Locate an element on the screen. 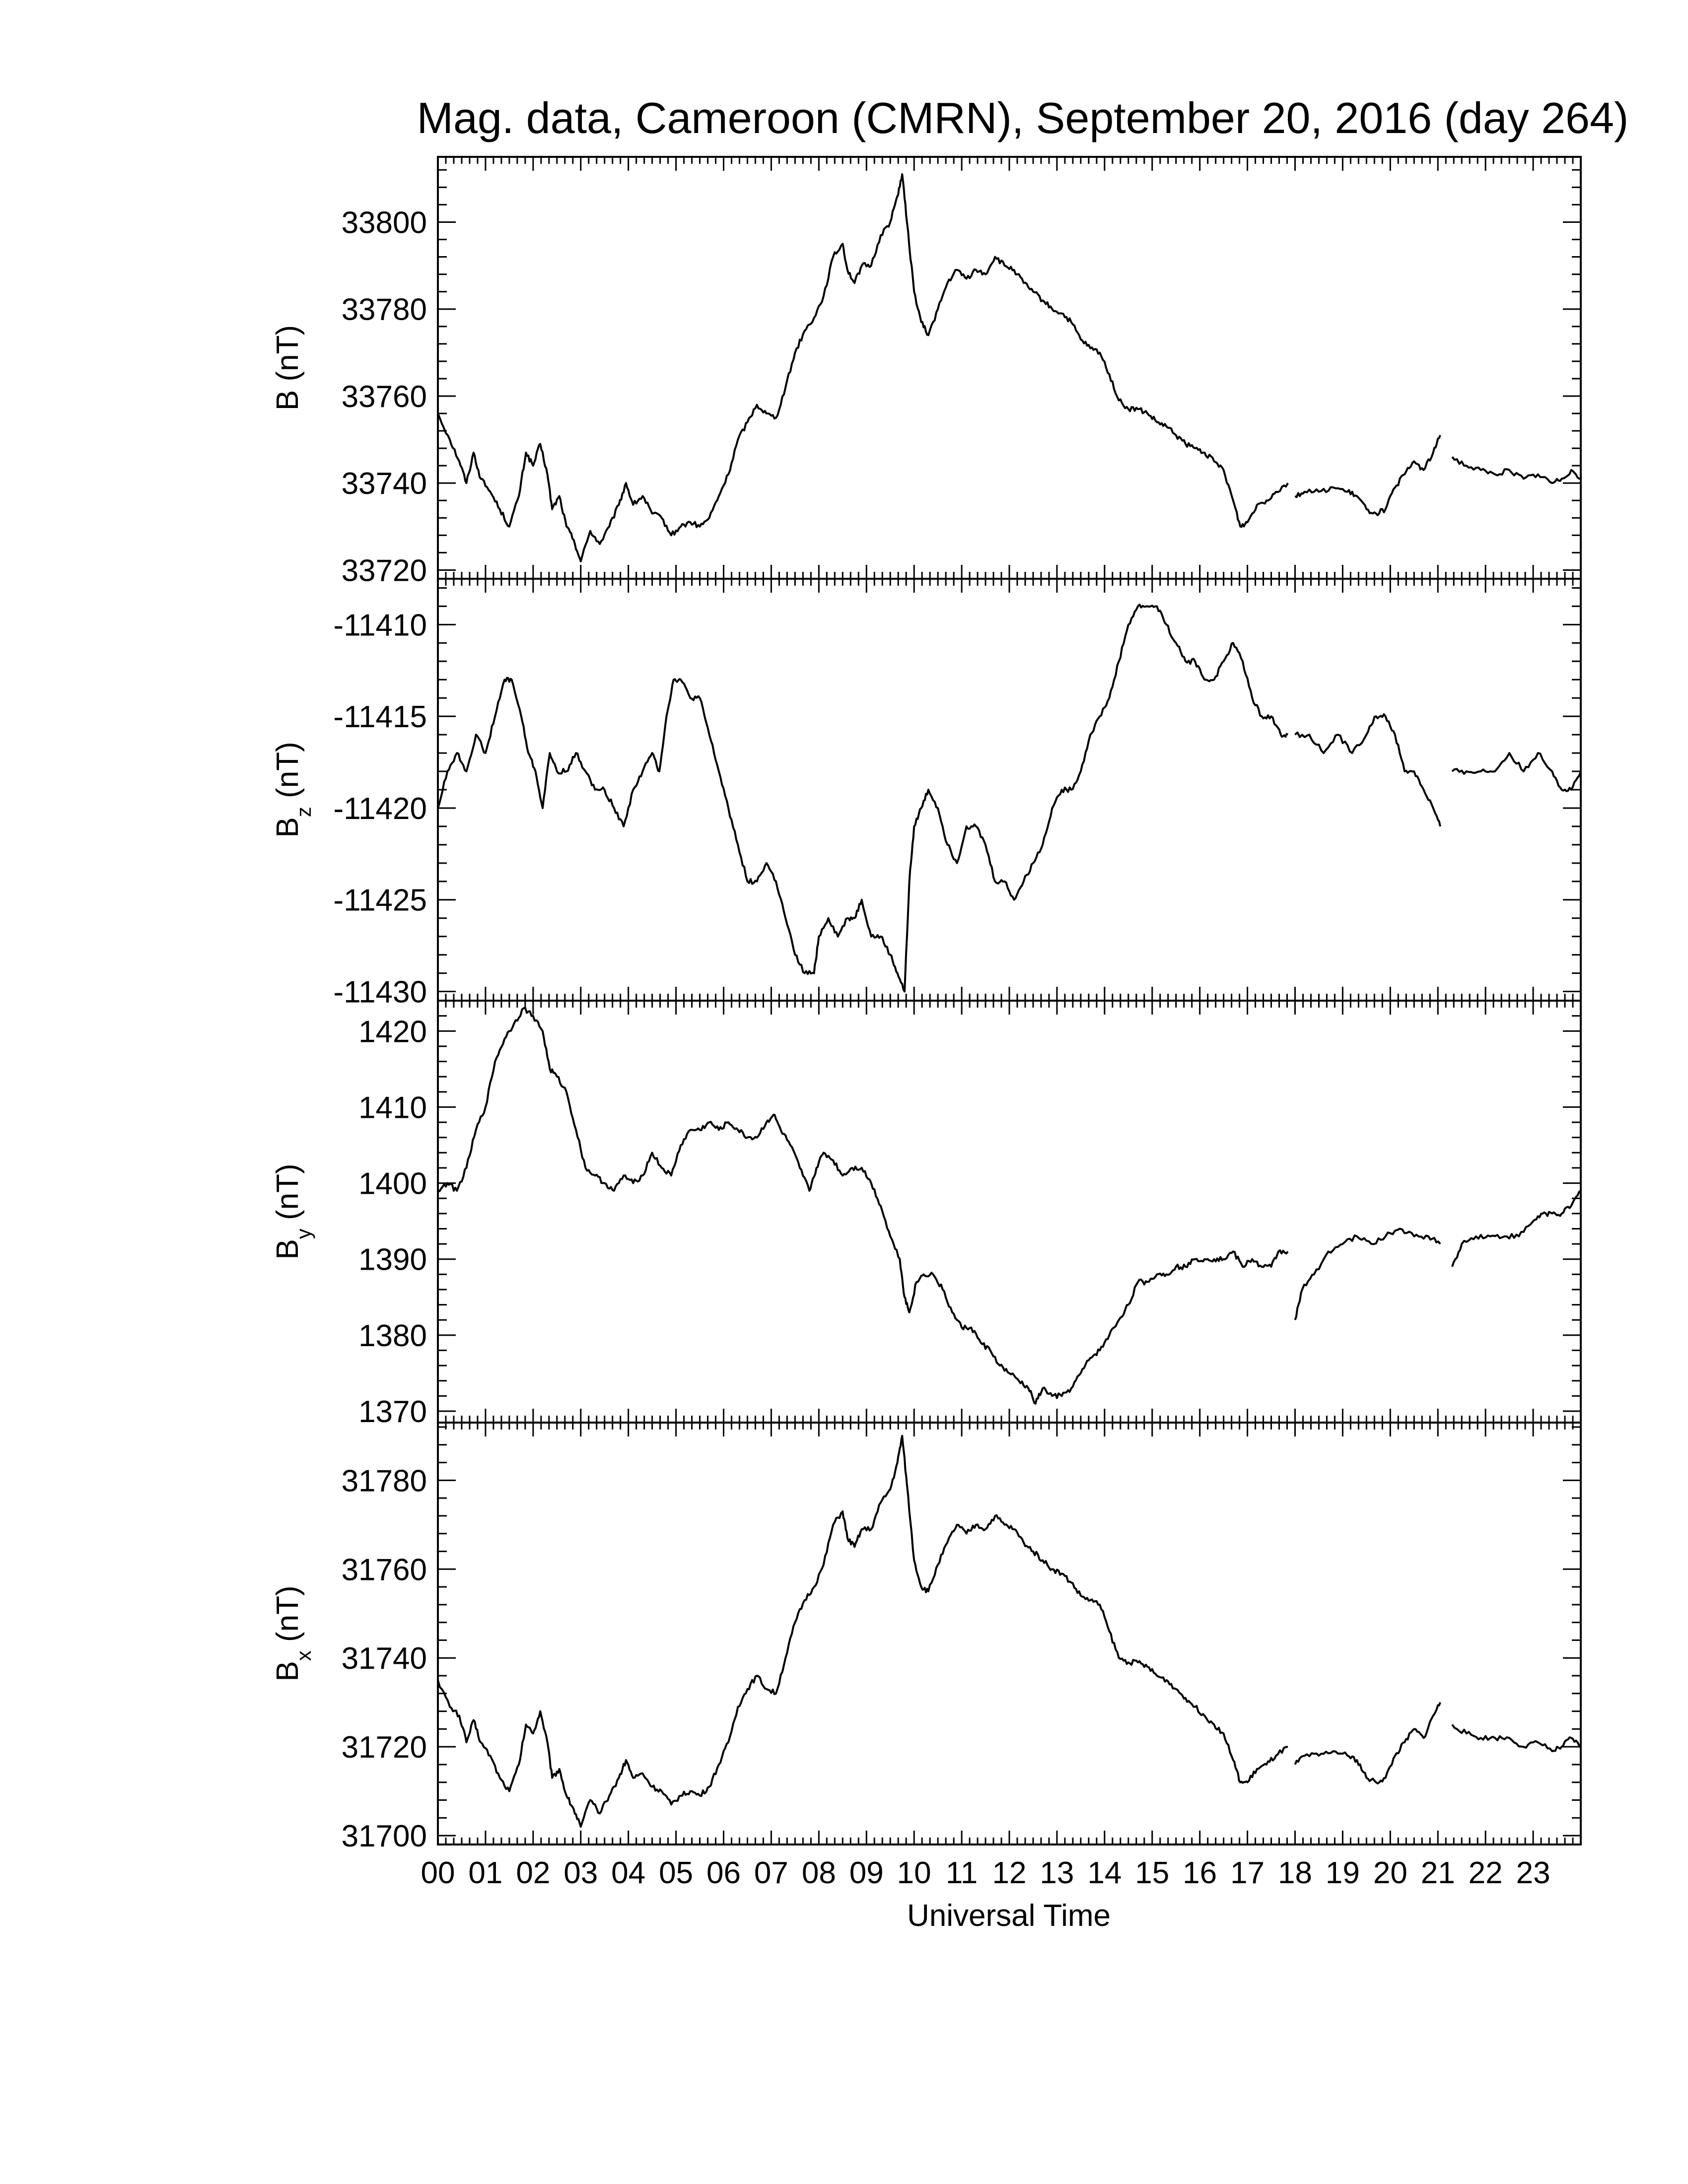  y-axis-label: Bz (nT) is located at coordinates (293, 789).